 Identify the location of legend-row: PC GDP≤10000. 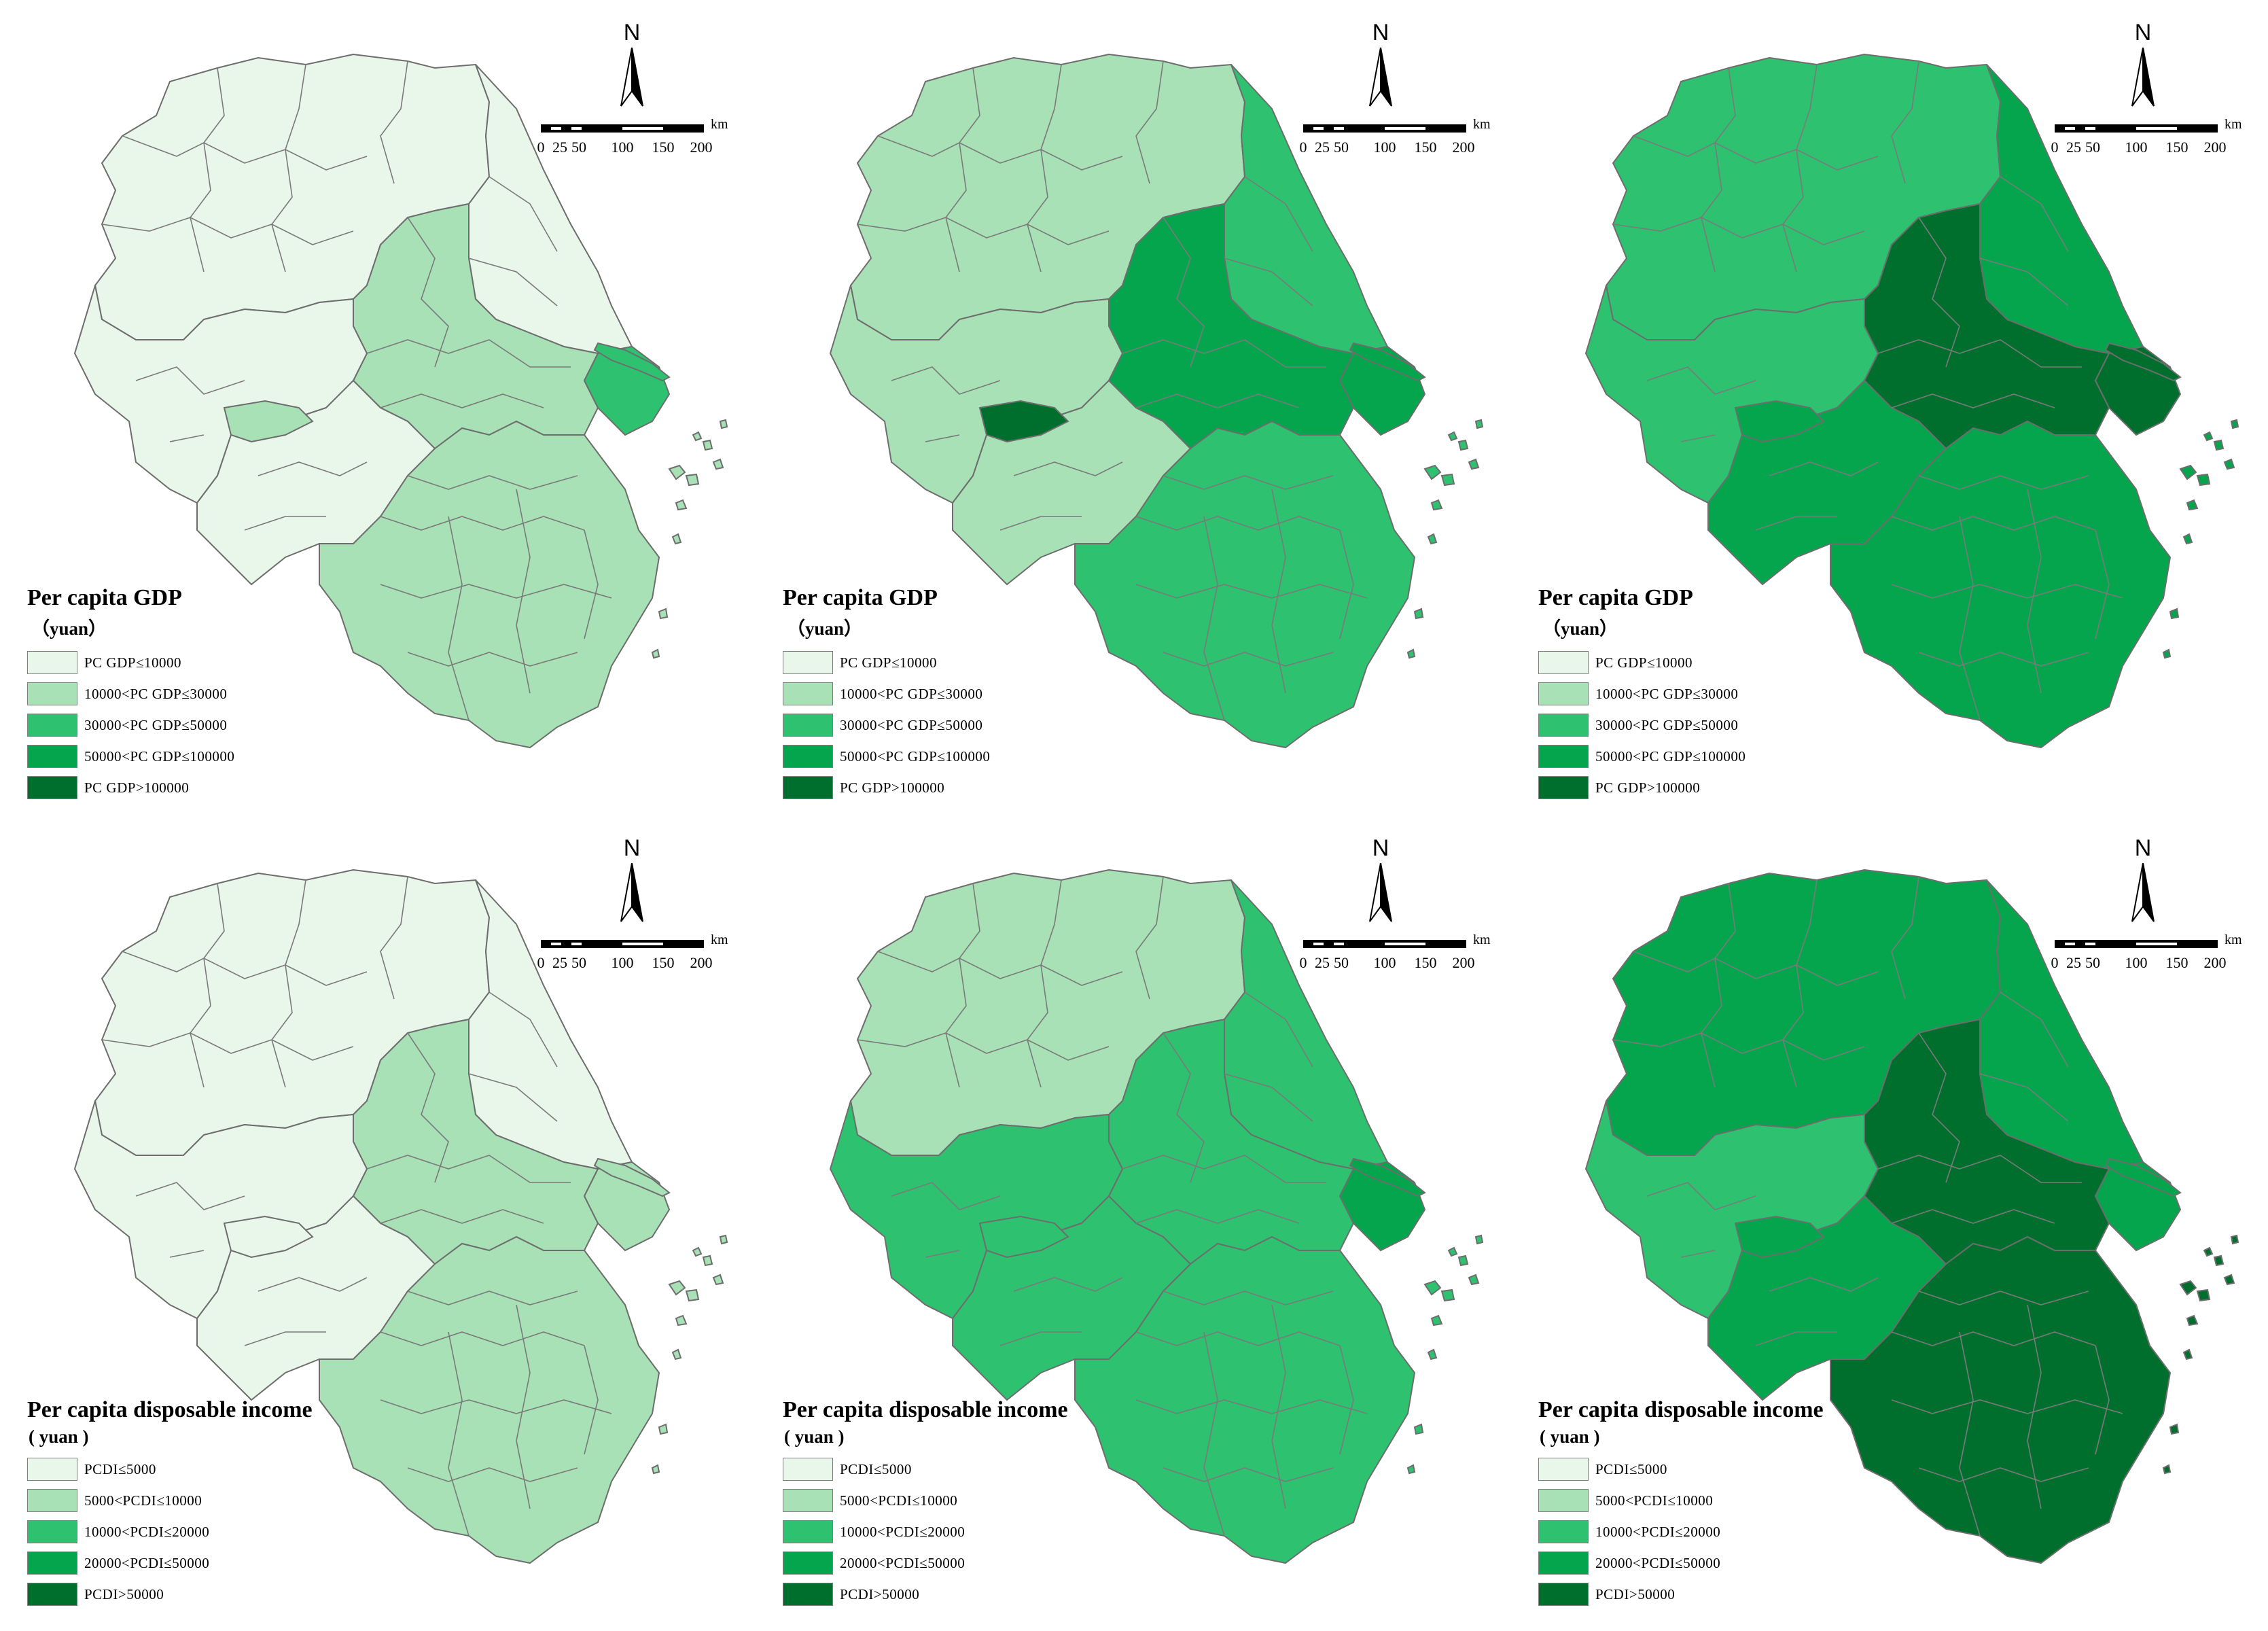
(131, 662).